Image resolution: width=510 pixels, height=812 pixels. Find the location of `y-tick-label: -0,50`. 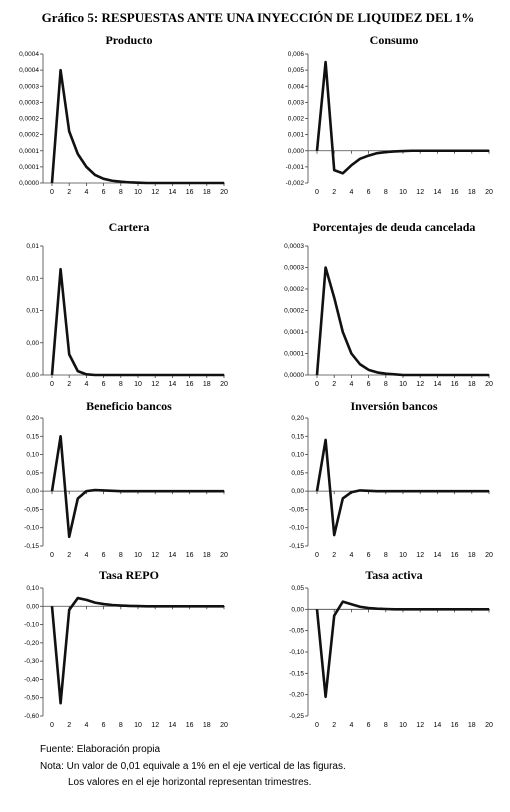

y-tick-label: -0,50 is located at coordinates (31, 698).